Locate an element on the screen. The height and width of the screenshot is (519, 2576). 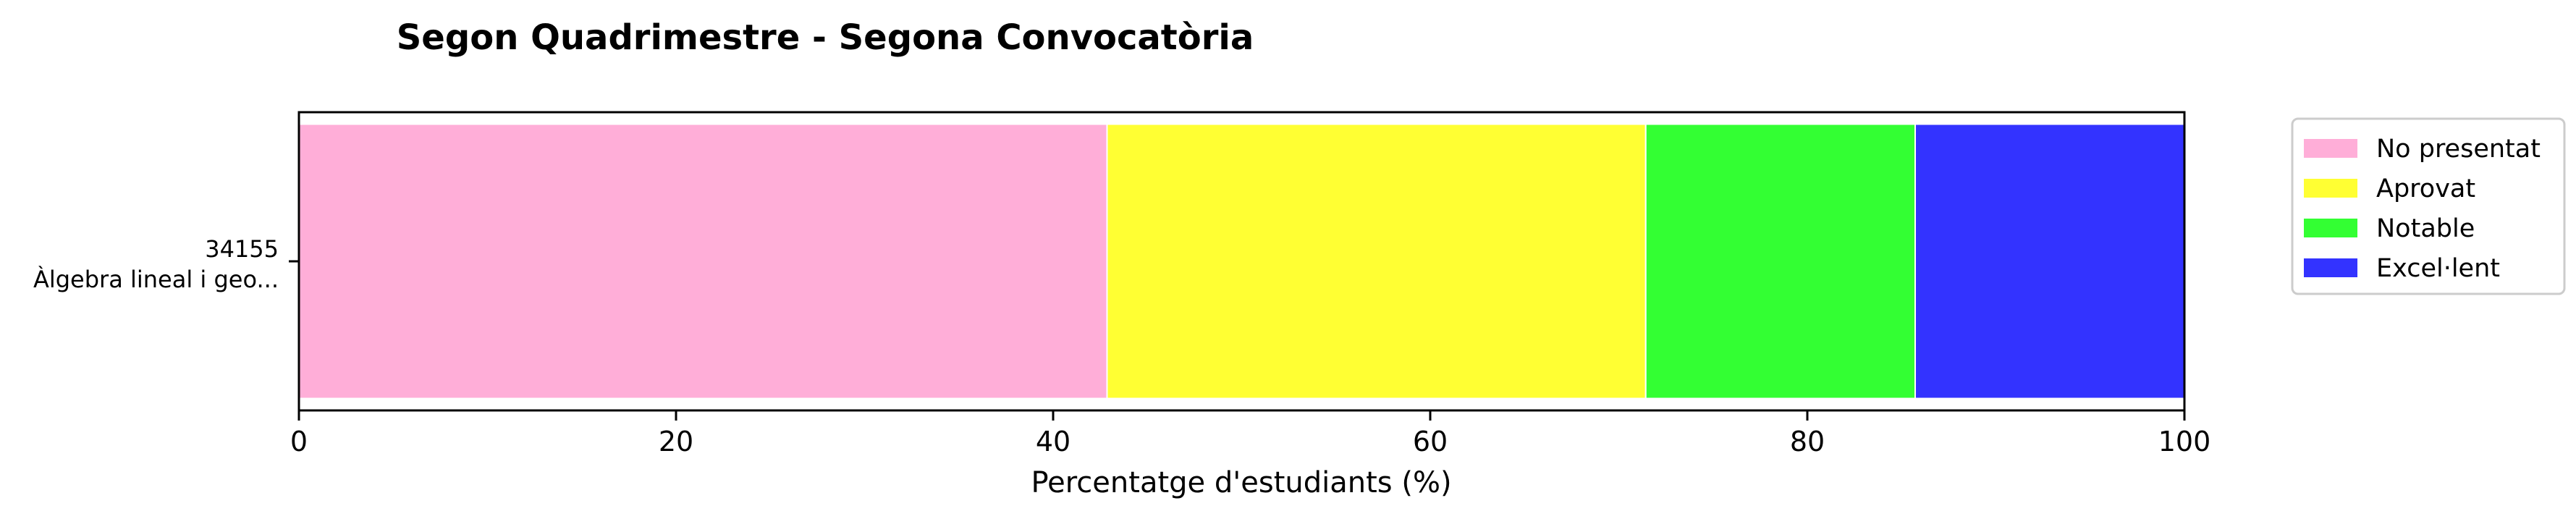
x-axis-label: Percentatge d'estudiants (%) is located at coordinates (1241, 482).